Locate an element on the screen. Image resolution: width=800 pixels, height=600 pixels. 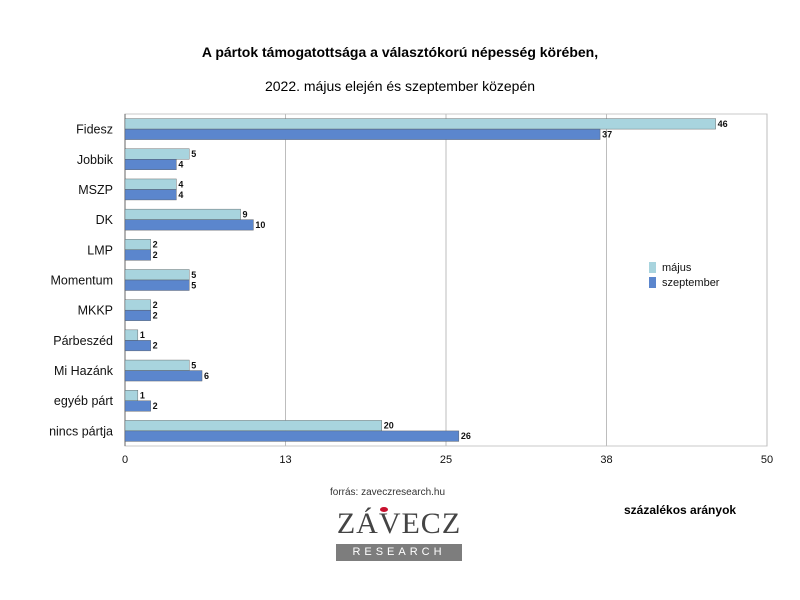
category-label: Párbeszéd is located at coordinates (83, 341).